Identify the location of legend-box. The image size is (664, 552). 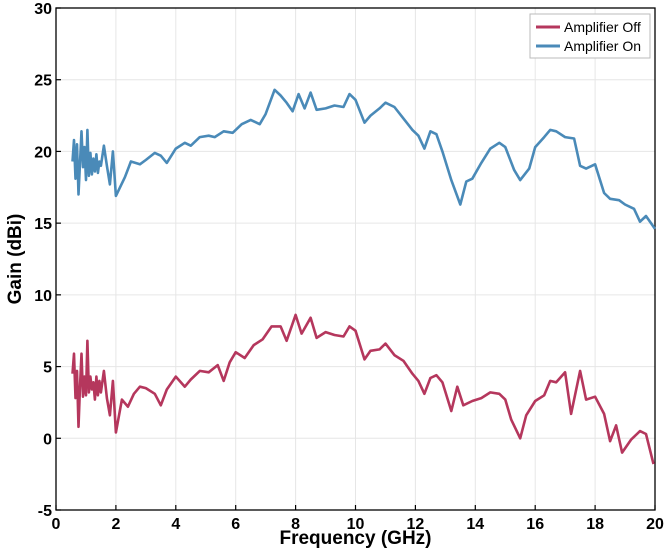
(590, 36).